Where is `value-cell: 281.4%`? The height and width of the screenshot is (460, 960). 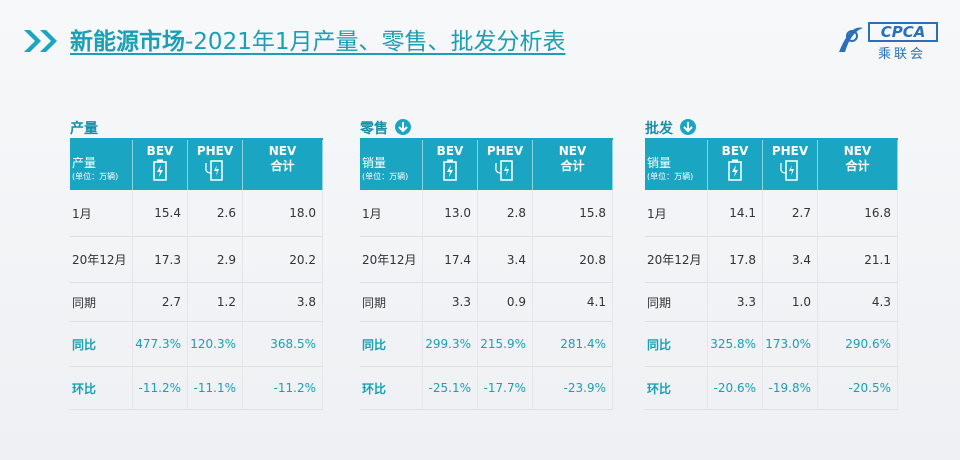
value-cell: 281.4% is located at coordinates (573, 344).